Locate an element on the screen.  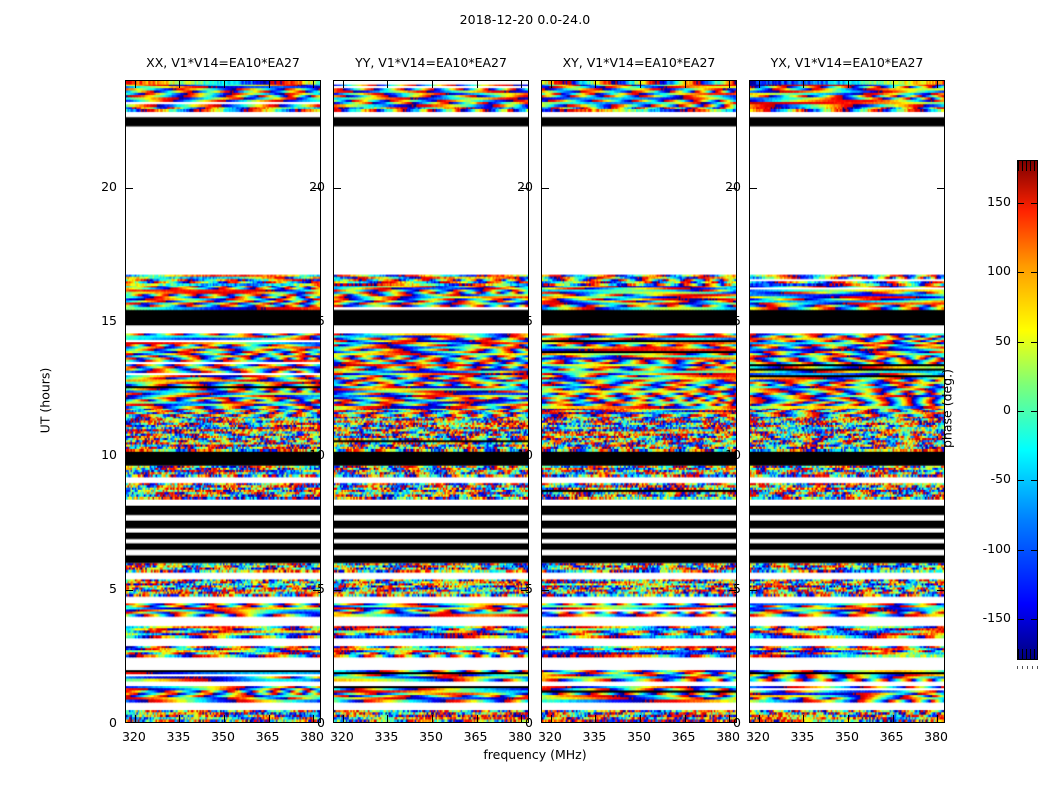
panel-title-1: YY, V1*V14=EA10*EA27 is located at coordinates (431, 62).